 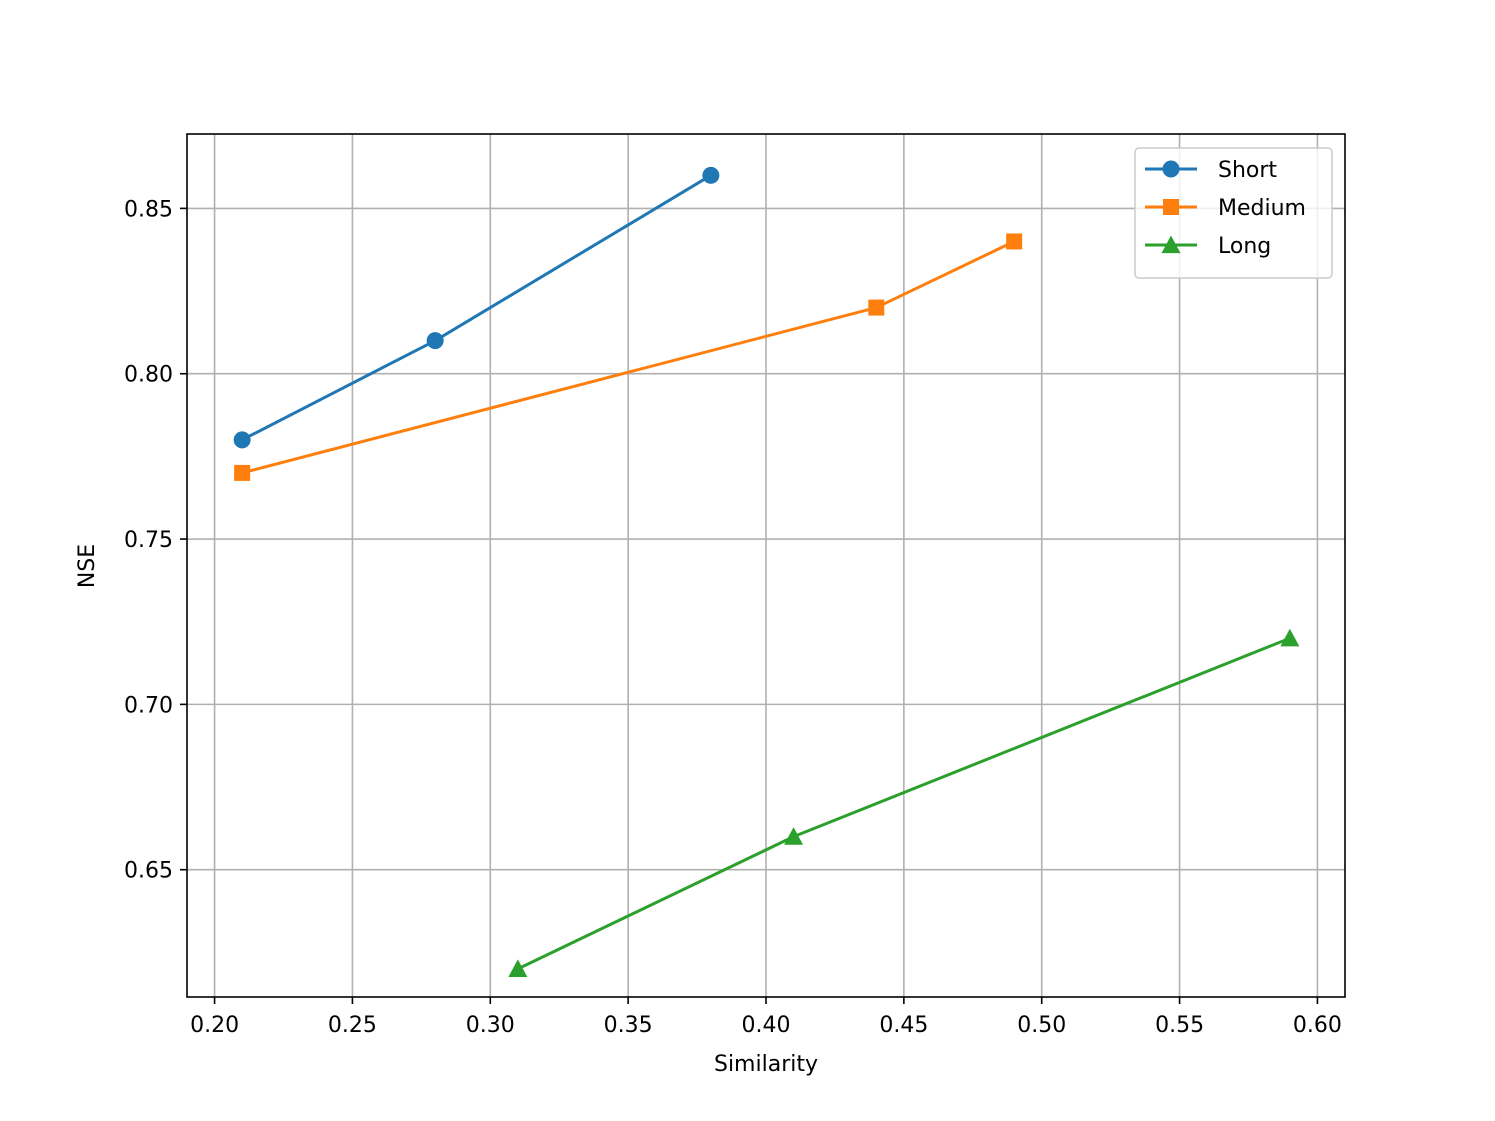 I want to click on x-tick-label: 0.45, so click(x=903, y=1025).